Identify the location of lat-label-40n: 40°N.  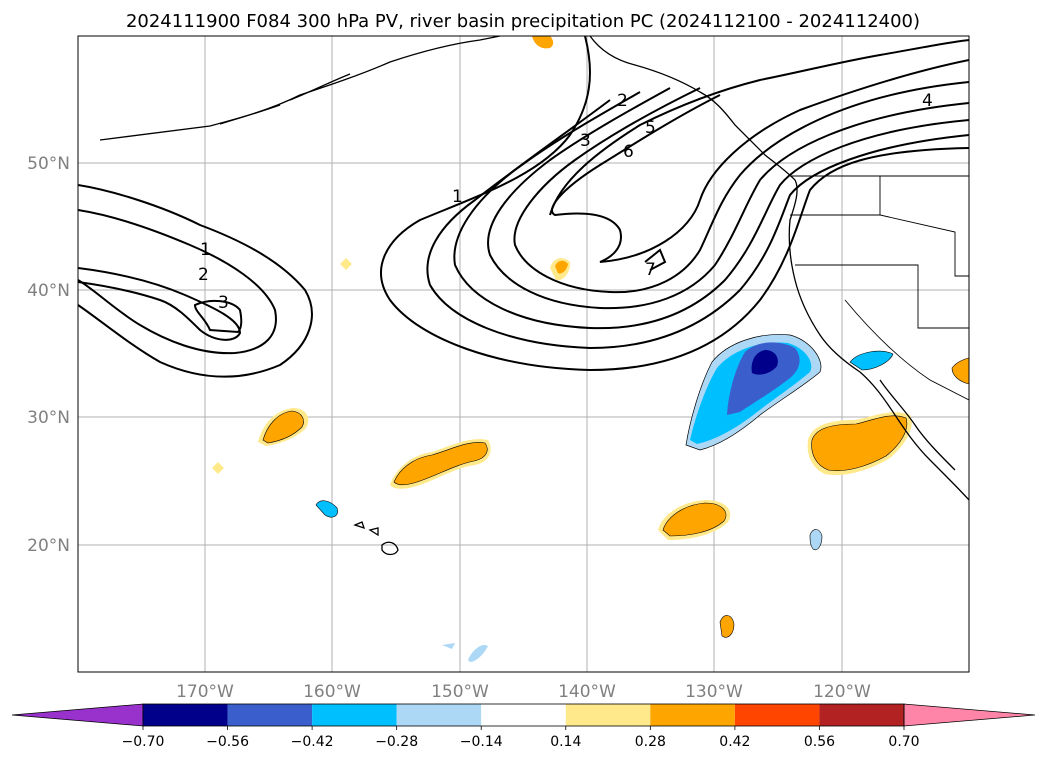
(48, 291).